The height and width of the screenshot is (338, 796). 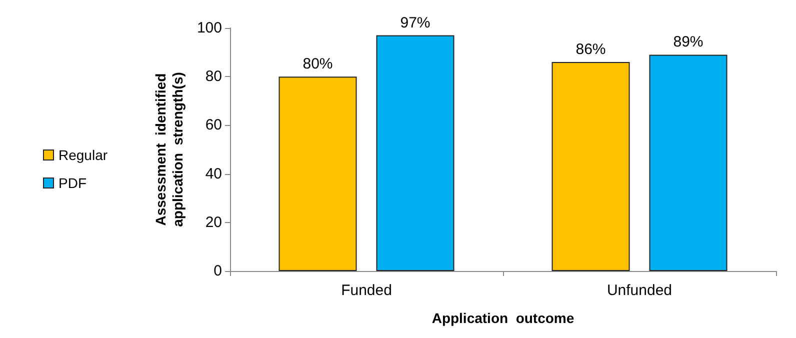 What do you see at coordinates (415, 23) in the screenshot?
I see `data-label: 97%` at bounding box center [415, 23].